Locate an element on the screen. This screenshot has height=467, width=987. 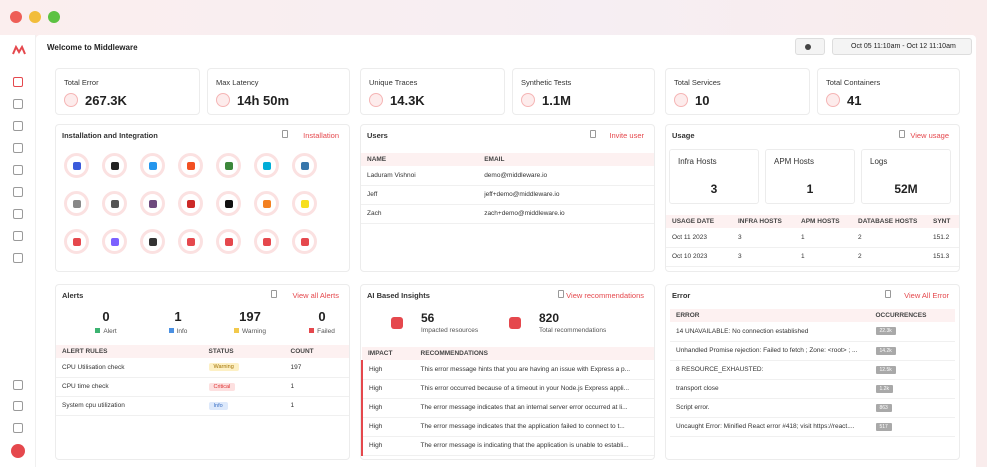
panel-header: Error View All Error is located at coordinates (812, 295).